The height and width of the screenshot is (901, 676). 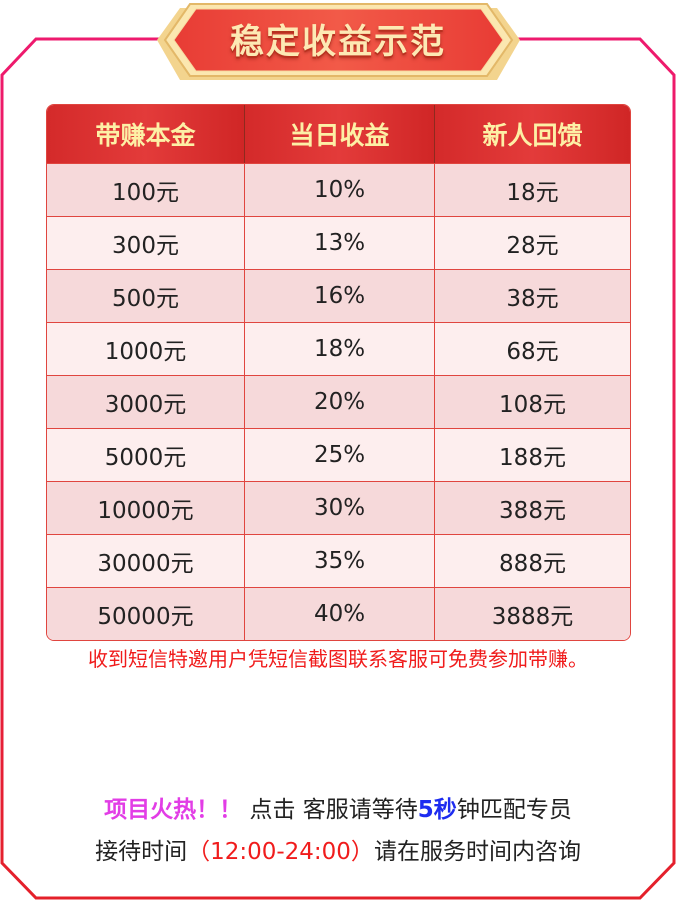 What do you see at coordinates (146, 189) in the screenshot?
I see `principal-cell: 100元` at bounding box center [146, 189].